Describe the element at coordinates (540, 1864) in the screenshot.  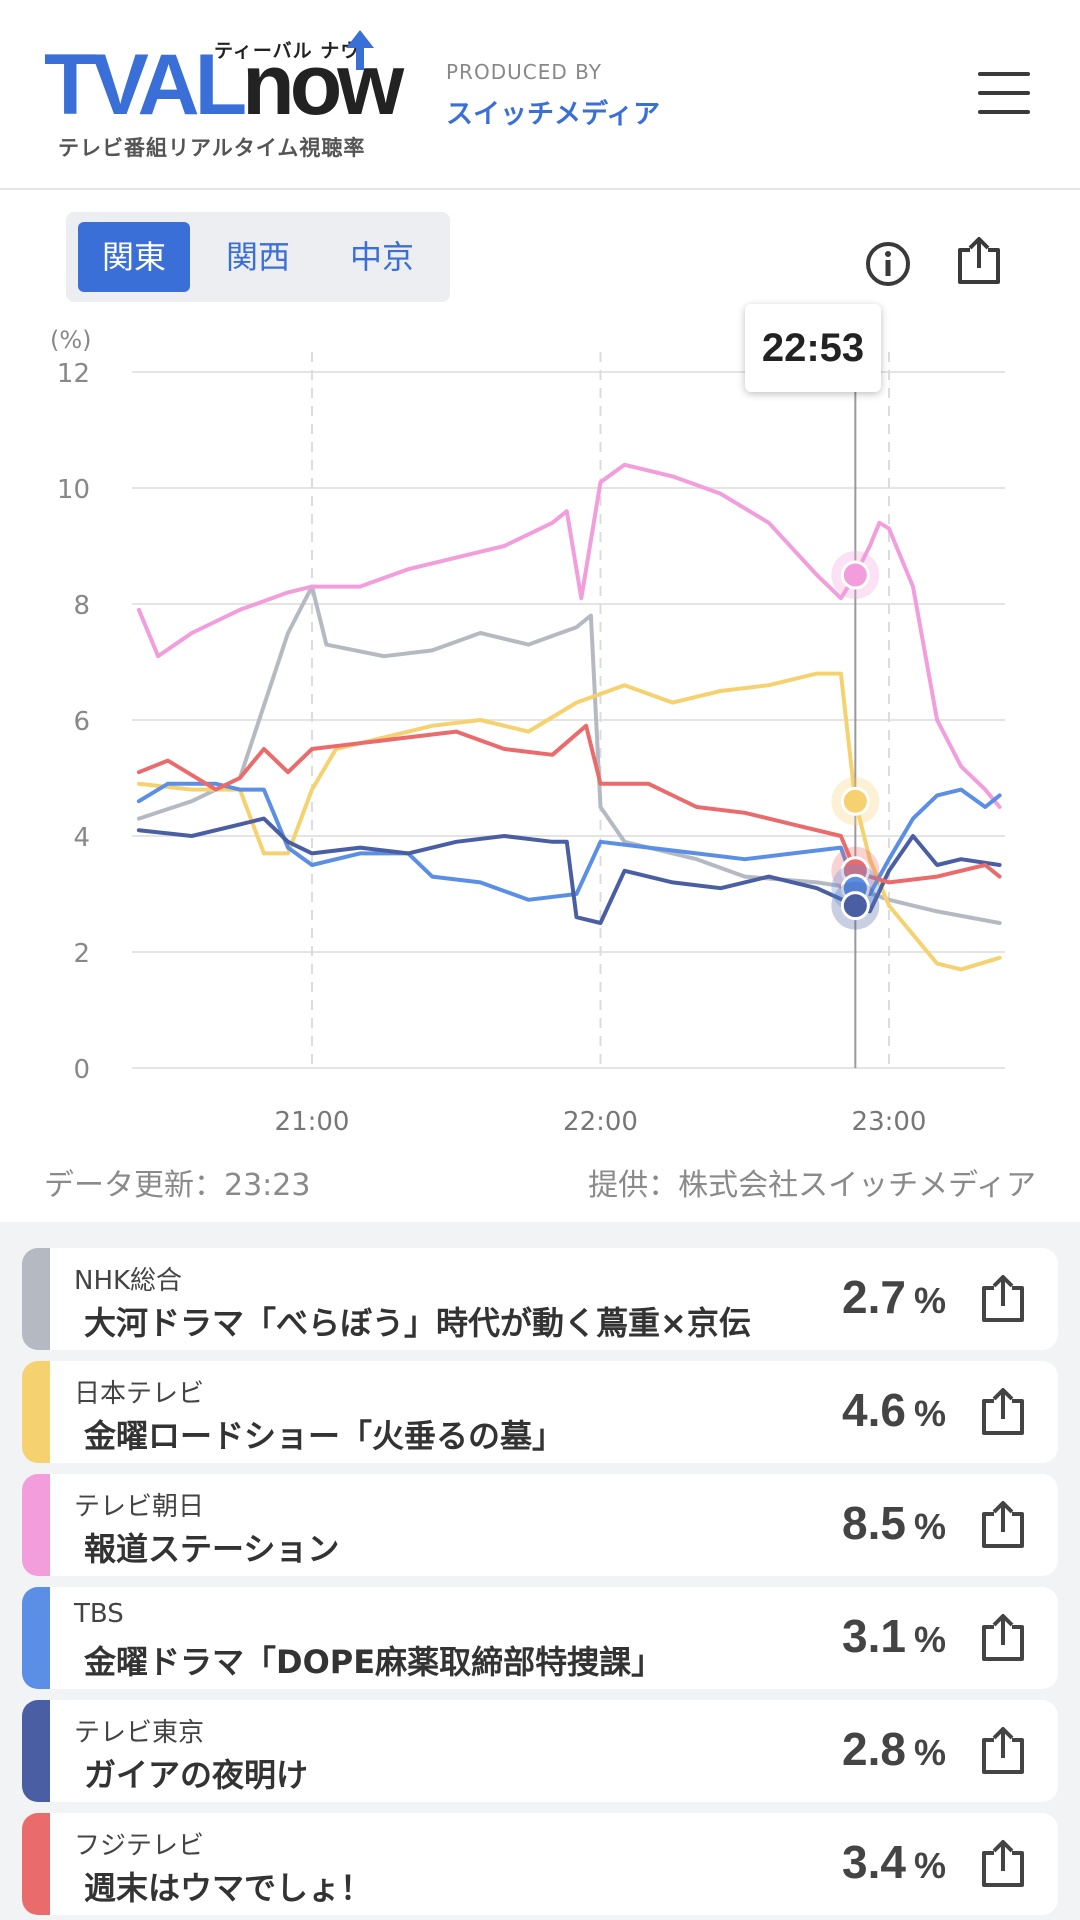
I see `program-card-fuji: フジテレビ 週末はウマでしょ！ 3.4%` at that location.